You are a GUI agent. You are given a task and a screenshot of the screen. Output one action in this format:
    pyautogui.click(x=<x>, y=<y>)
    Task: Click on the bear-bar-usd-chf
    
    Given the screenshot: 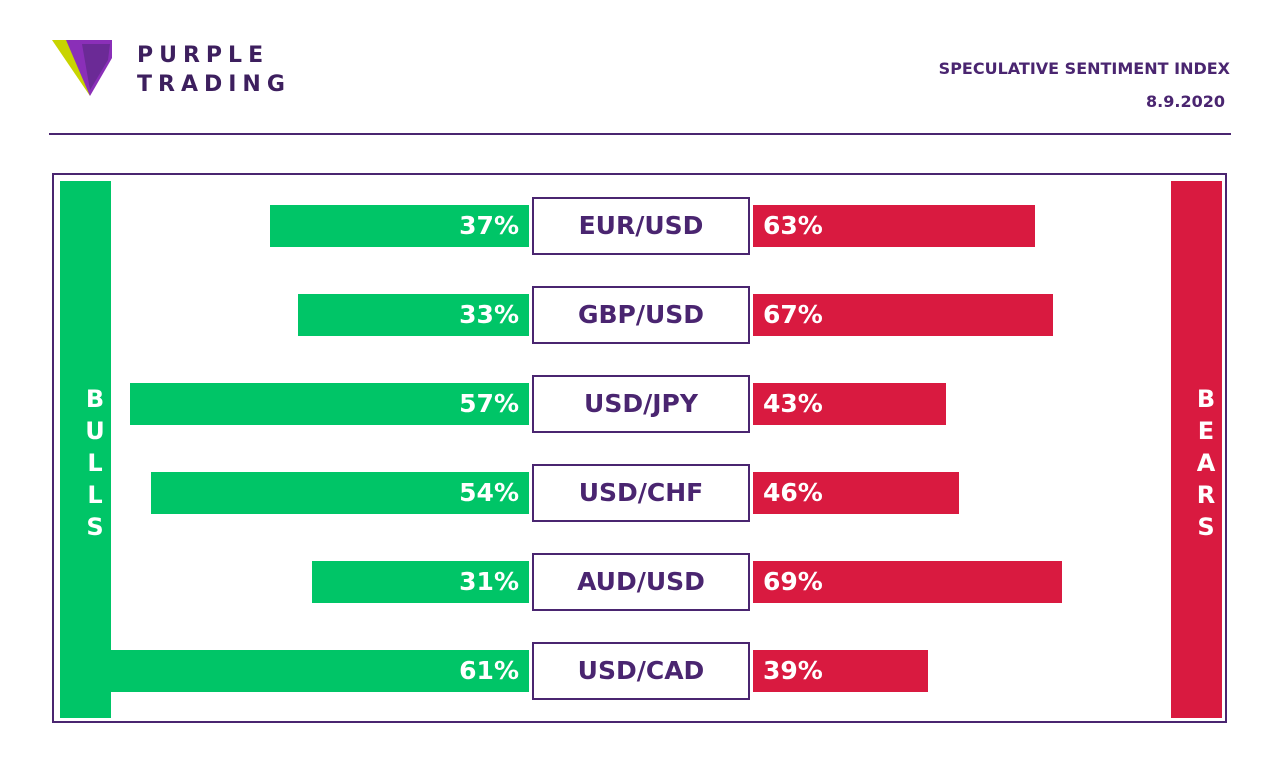 What is the action you would take?
    pyautogui.click(x=856, y=493)
    